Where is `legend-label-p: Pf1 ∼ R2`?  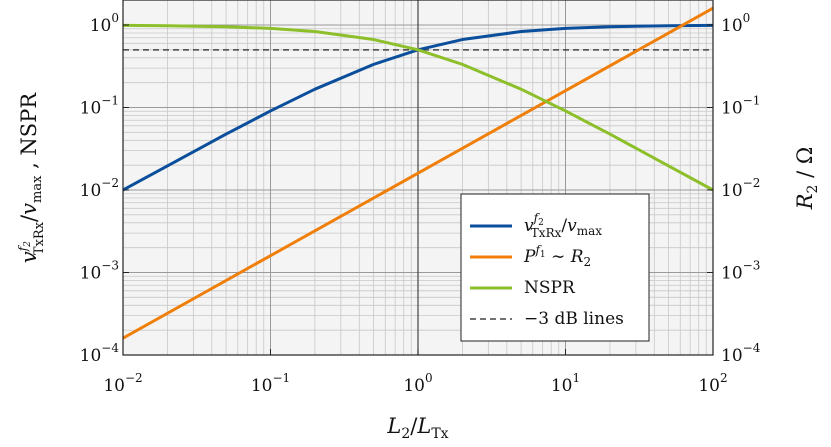
legend-label-p: Pf1 ∼ R2 is located at coordinates (557, 256).